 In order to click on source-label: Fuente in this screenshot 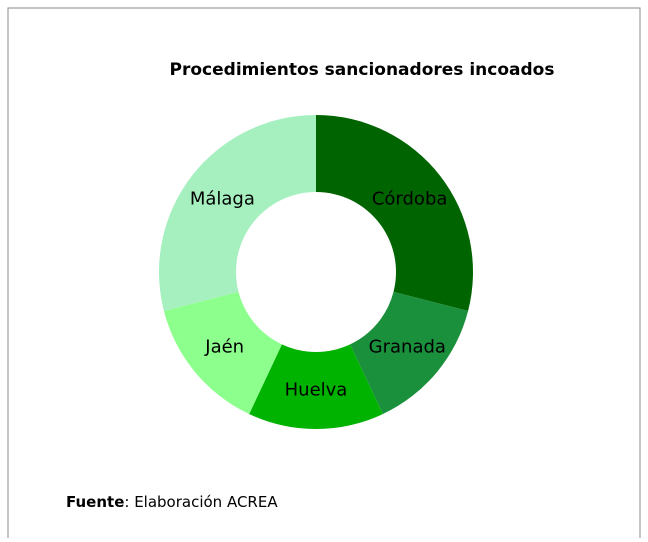, I will do `click(95, 502)`.